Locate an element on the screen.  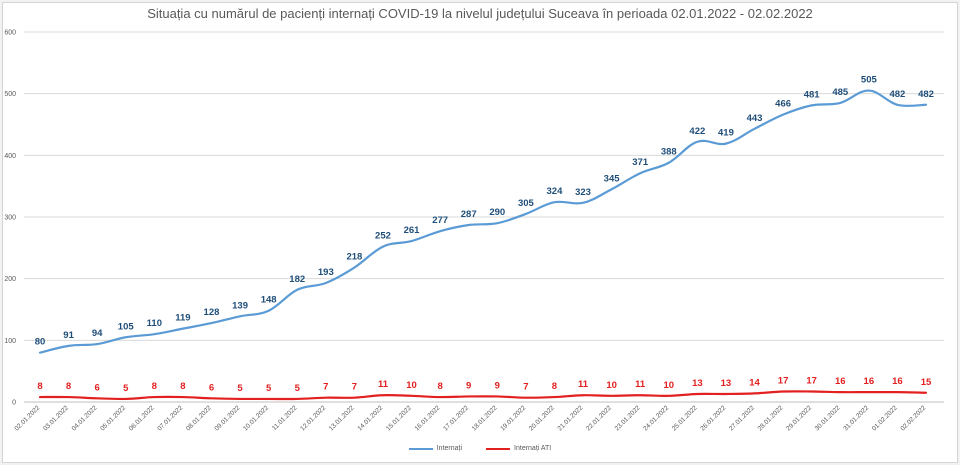
series-line-internati-ati is located at coordinates (483, 395).